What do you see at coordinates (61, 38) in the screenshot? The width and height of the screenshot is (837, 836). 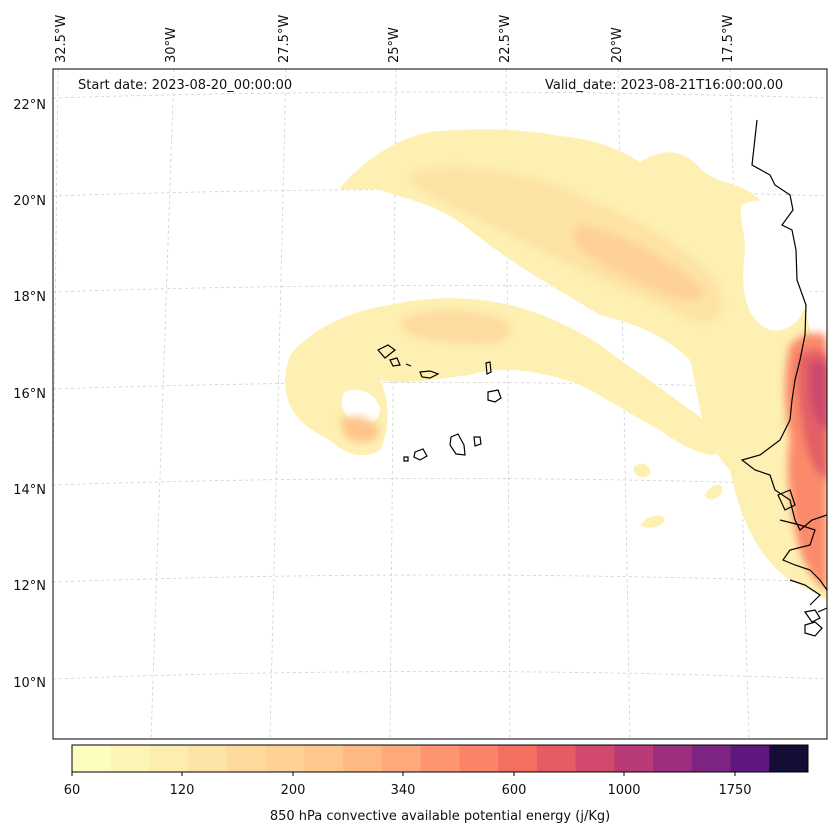 I see `lon-tick: 32.5°W` at bounding box center [61, 38].